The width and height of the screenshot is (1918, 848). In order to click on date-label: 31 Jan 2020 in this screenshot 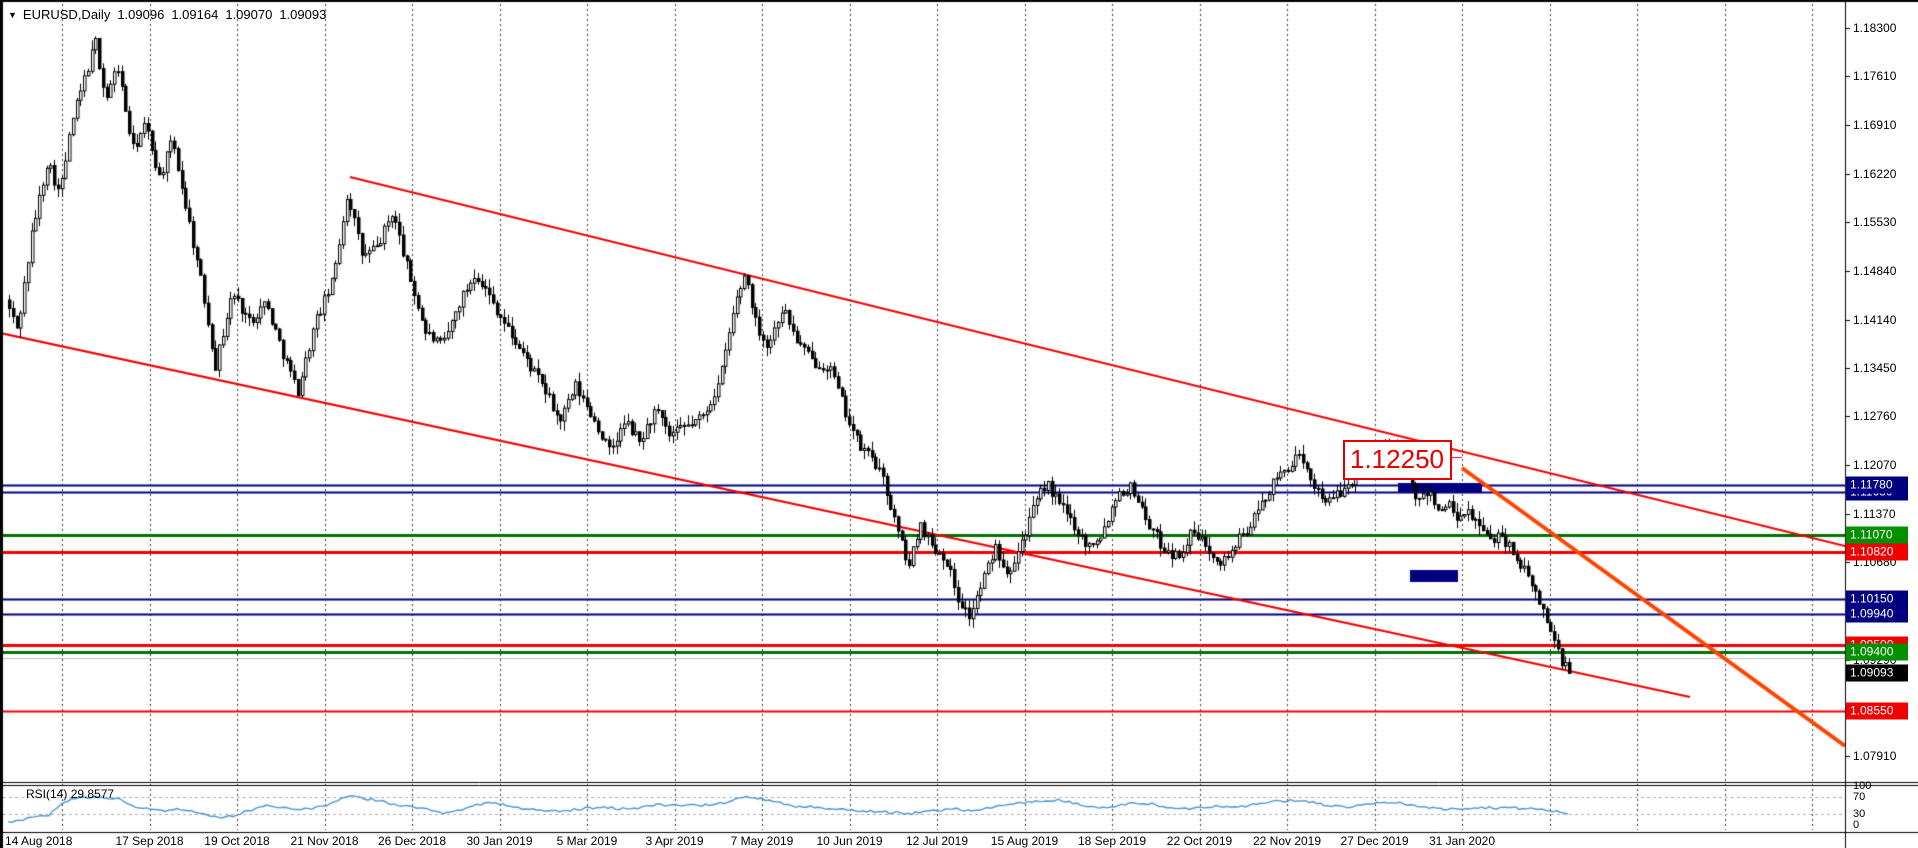, I will do `click(1462, 841)`.